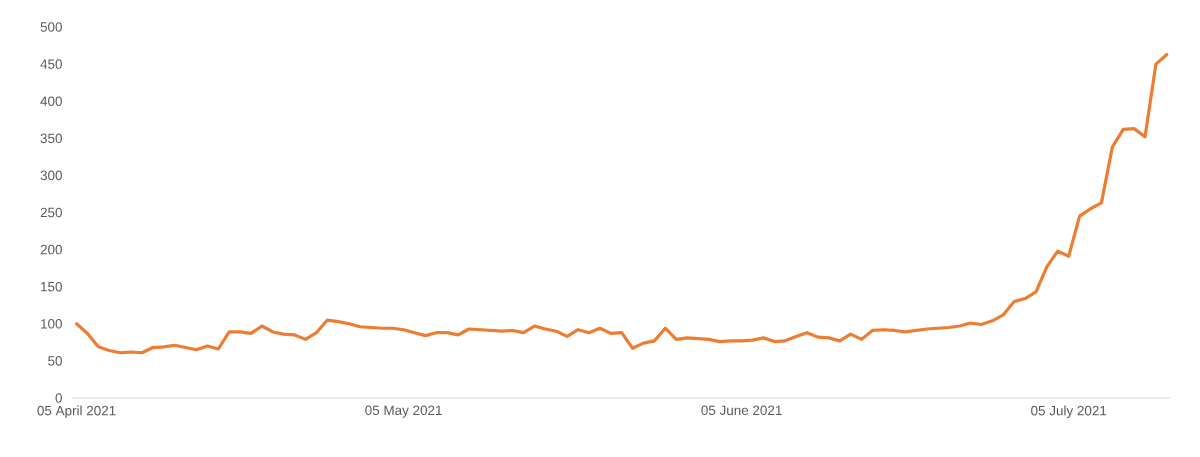  Describe the element at coordinates (403, 411) in the screenshot. I see `x-tick-label: 05 May 2021` at that location.